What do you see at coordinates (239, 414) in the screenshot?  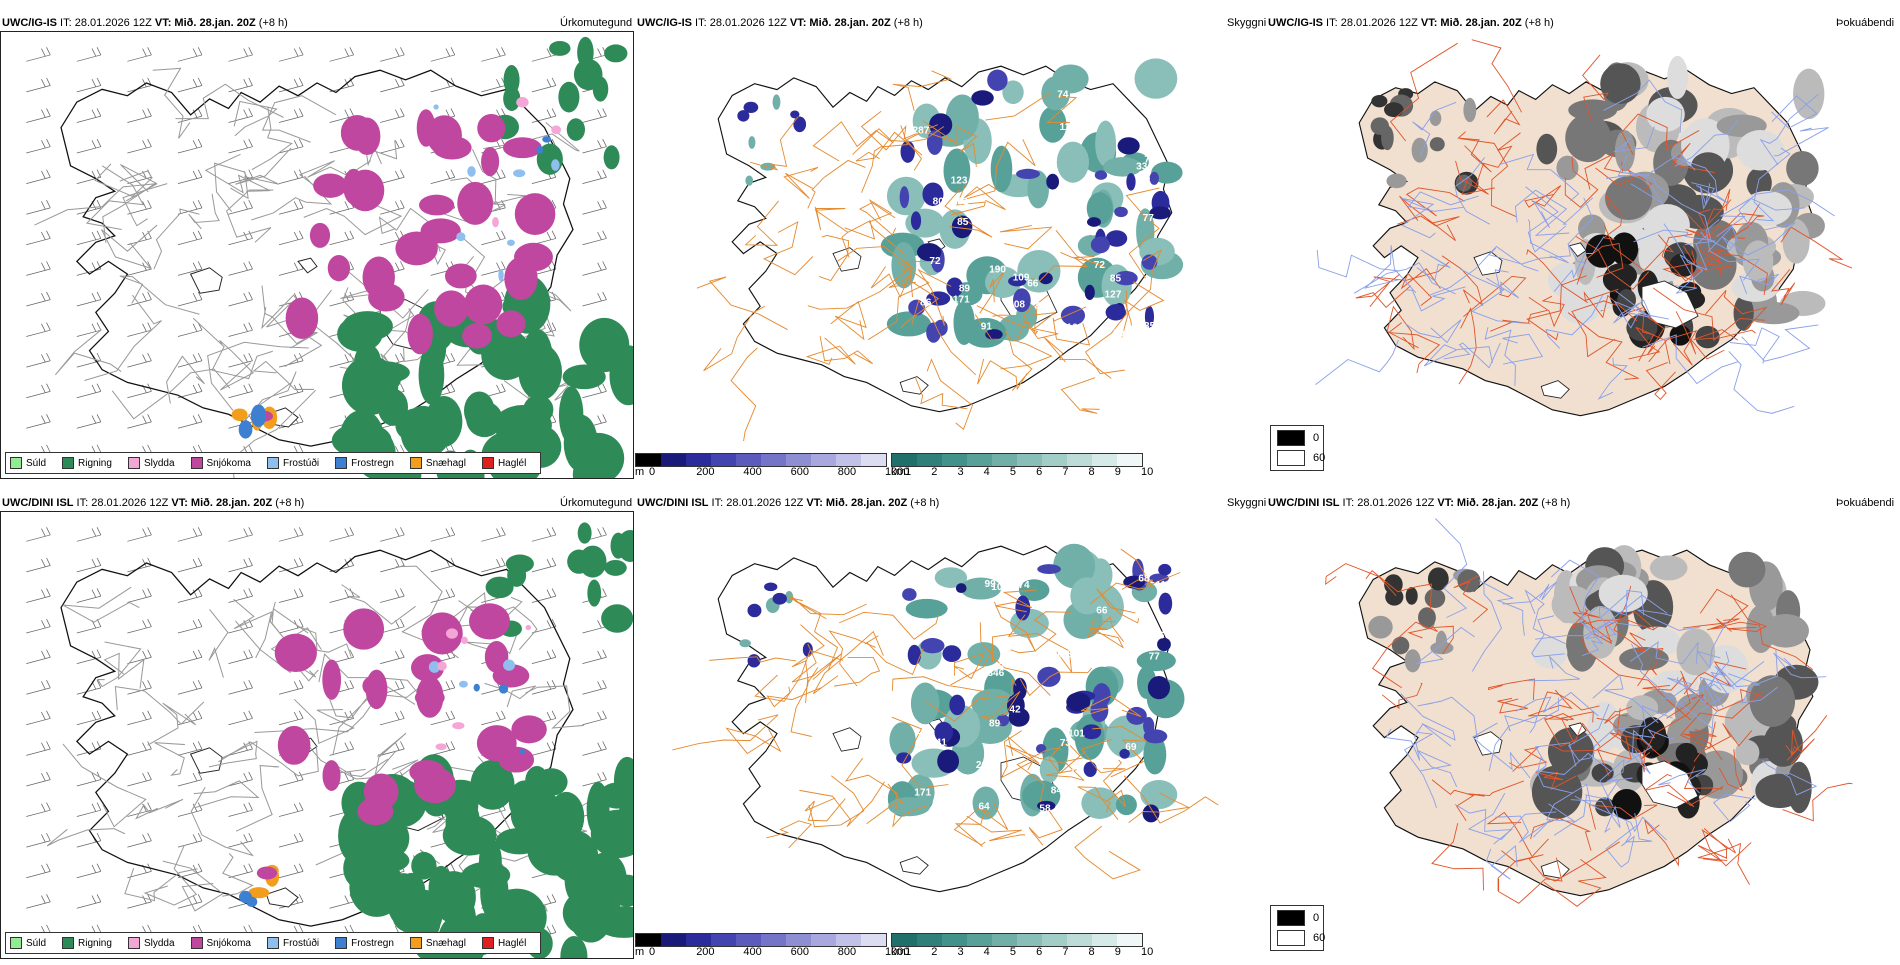 I see `mixed-area` at bounding box center [239, 414].